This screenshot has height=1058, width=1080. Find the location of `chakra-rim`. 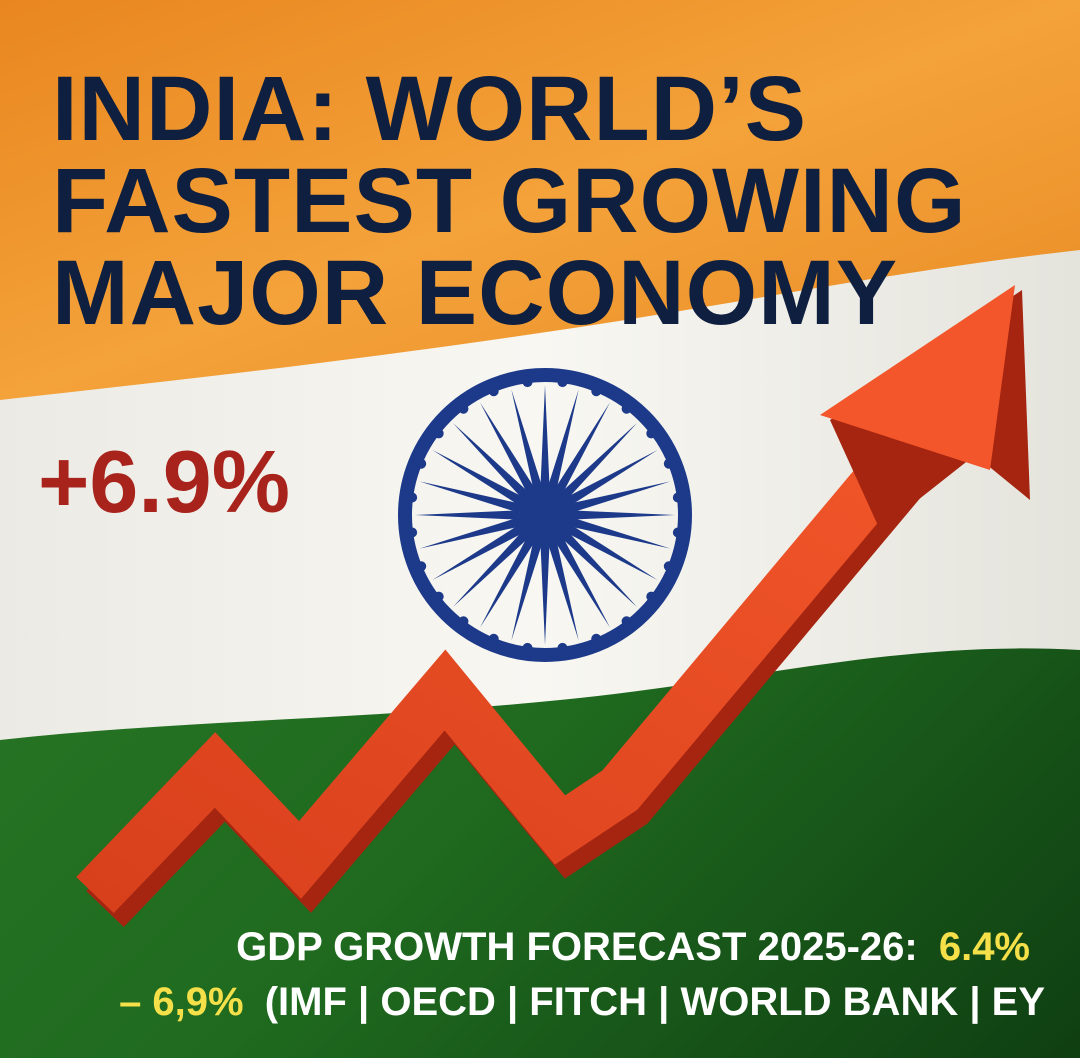

chakra-rim is located at coordinates (545, 515).